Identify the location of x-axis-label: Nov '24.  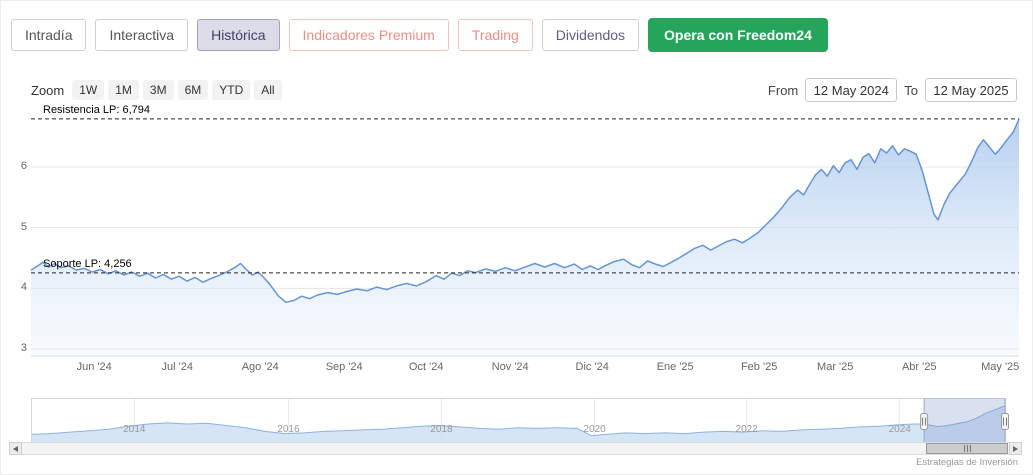
(510, 367).